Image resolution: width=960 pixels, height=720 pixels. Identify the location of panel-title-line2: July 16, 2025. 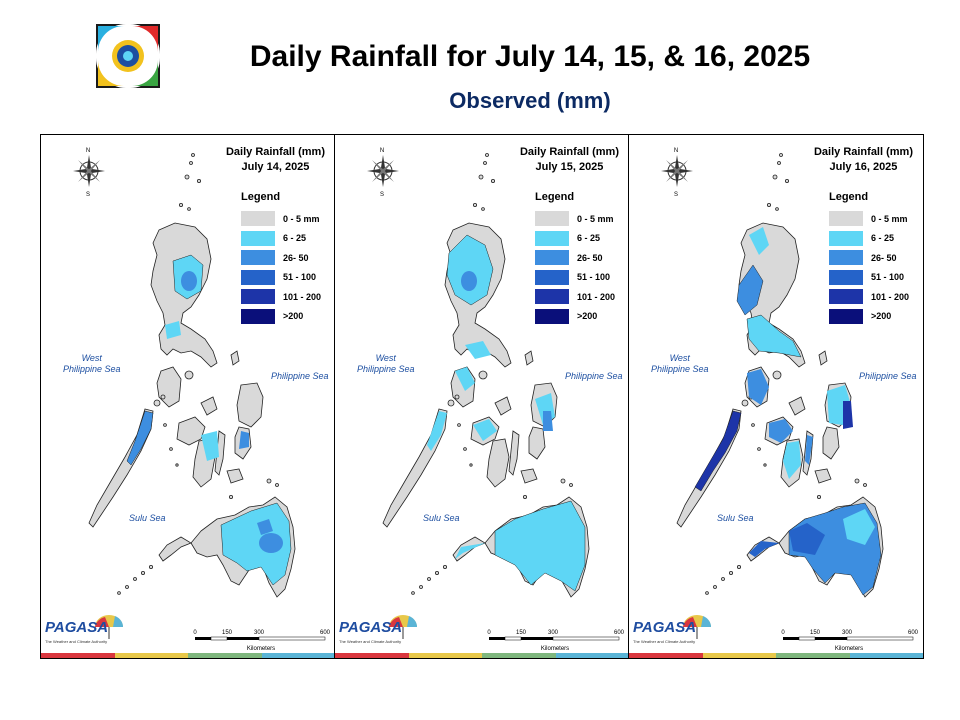
(863, 167).